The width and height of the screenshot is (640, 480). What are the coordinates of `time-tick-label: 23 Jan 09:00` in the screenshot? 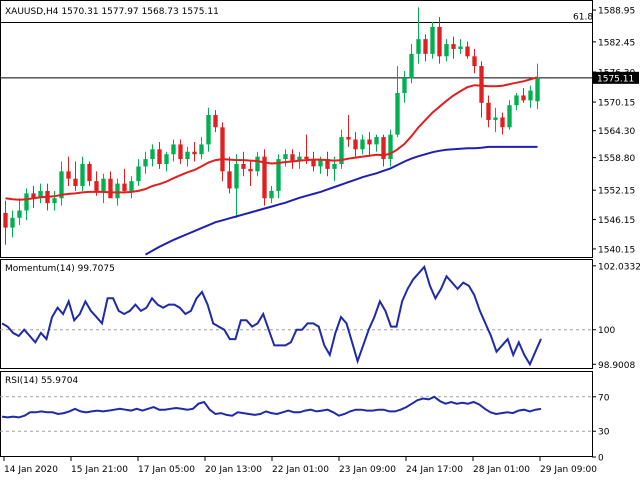 It's located at (367, 470).